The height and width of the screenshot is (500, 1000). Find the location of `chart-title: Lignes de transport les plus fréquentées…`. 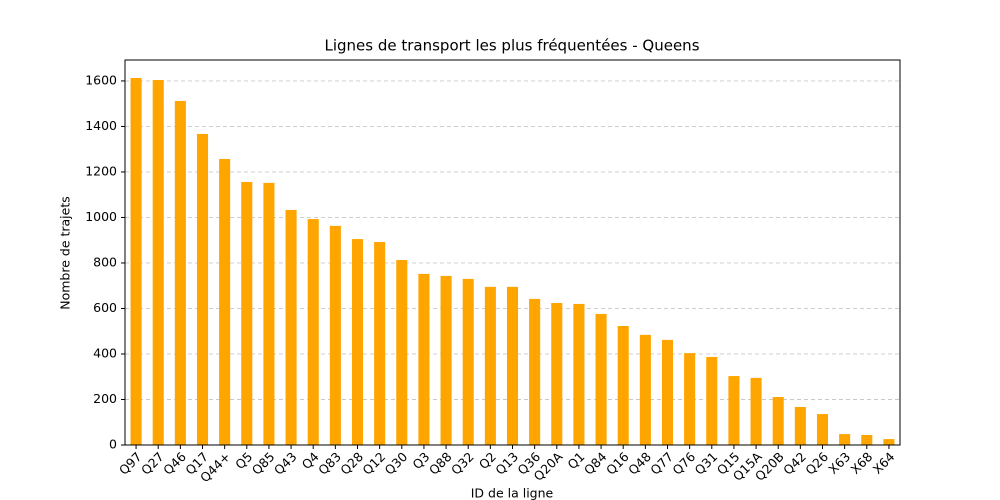

chart-title: Lignes de transport les plus fréquentées… is located at coordinates (511, 46).